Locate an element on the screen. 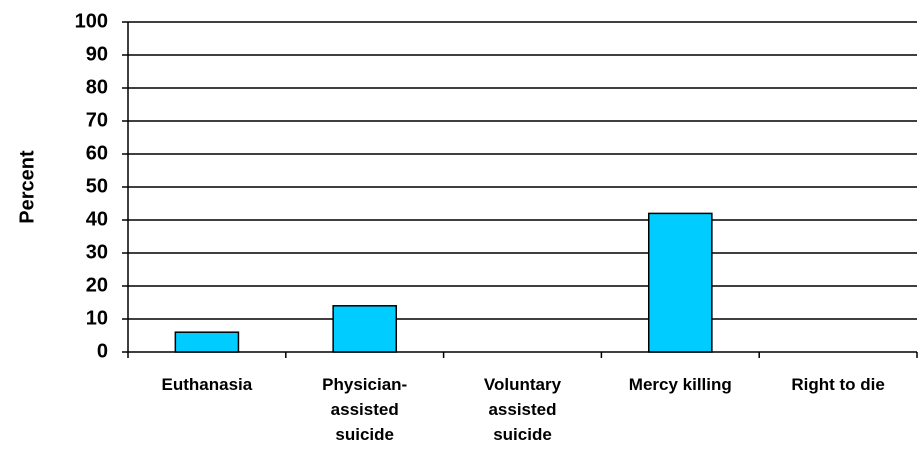  y-tick-label: 60 is located at coordinates (97, 153).